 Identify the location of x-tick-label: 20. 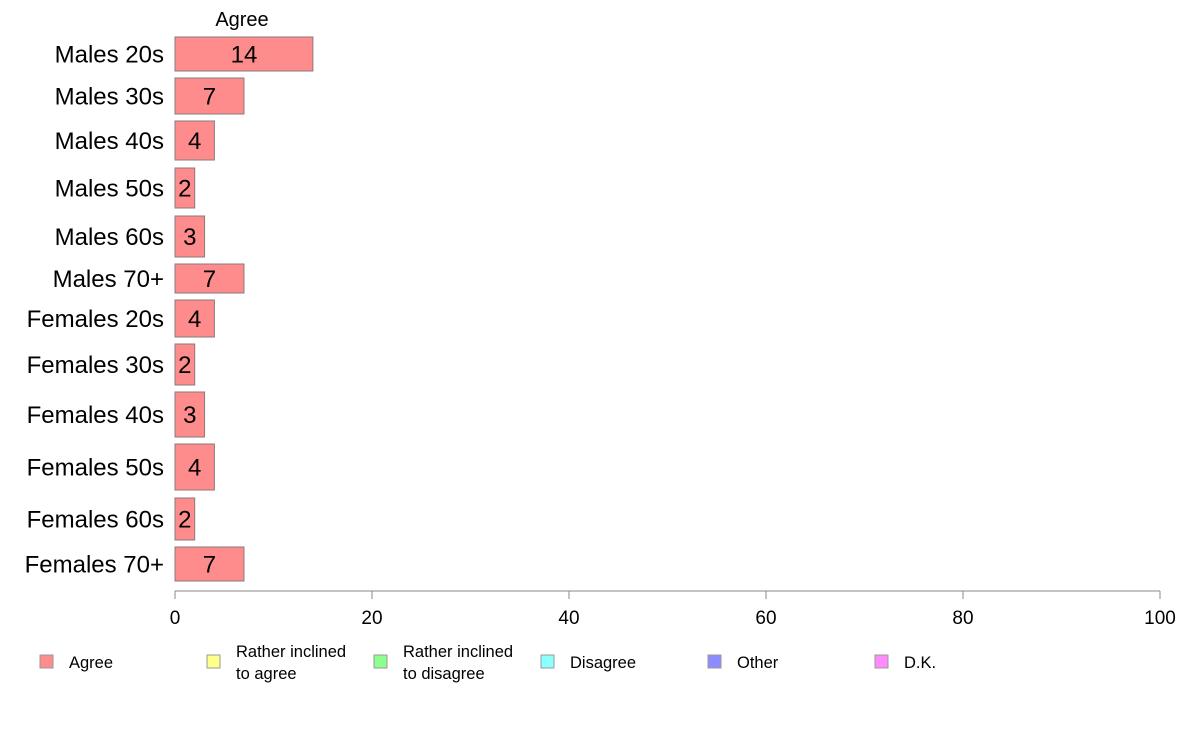
(371, 618).